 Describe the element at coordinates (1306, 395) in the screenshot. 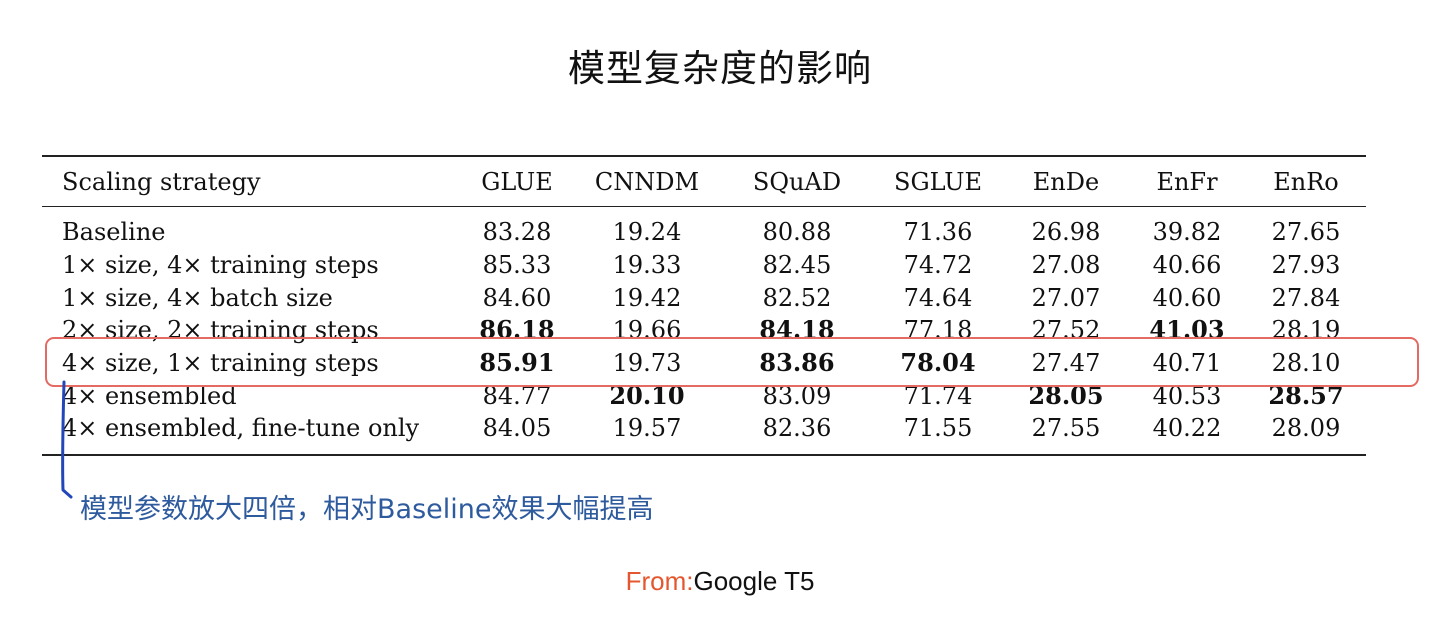

I see `cell-enro: 28.57` at that location.